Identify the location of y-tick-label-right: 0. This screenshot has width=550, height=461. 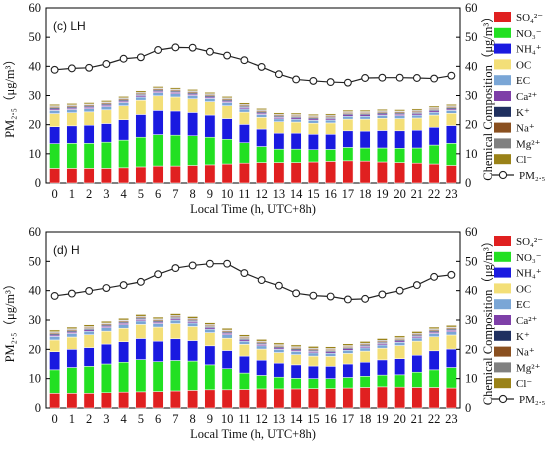
(468, 183).